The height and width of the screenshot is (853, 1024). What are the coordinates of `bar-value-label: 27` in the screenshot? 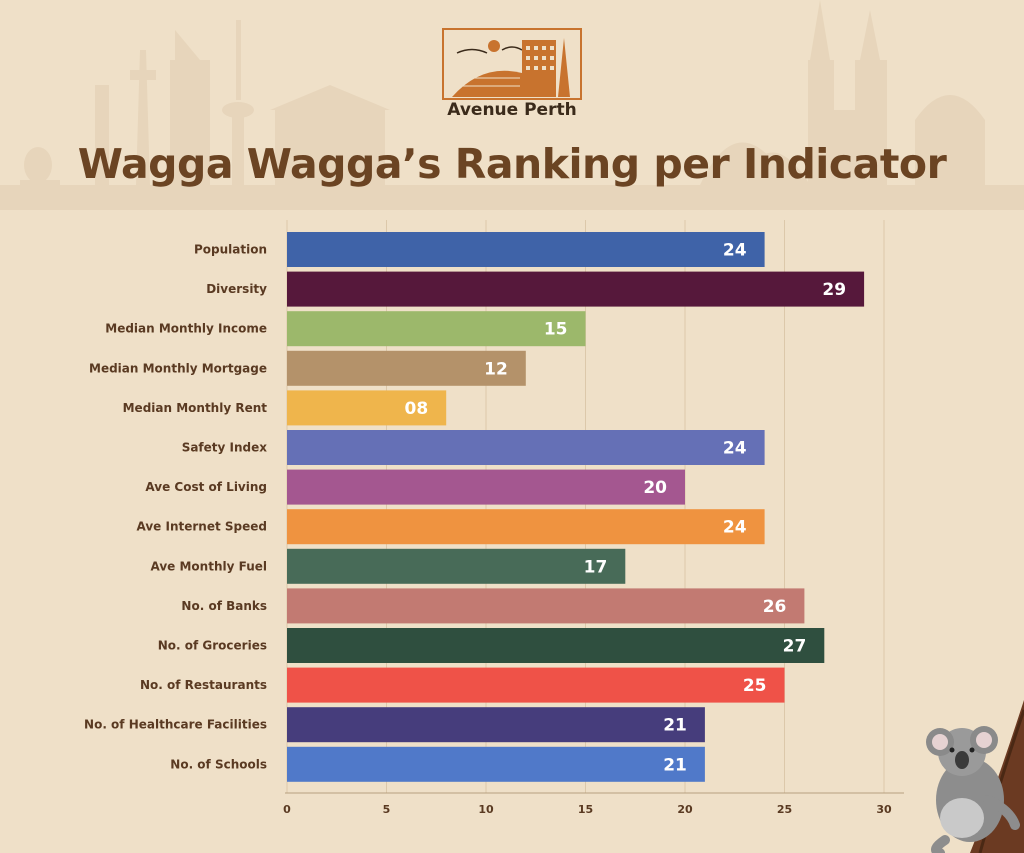 It's located at (795, 647).